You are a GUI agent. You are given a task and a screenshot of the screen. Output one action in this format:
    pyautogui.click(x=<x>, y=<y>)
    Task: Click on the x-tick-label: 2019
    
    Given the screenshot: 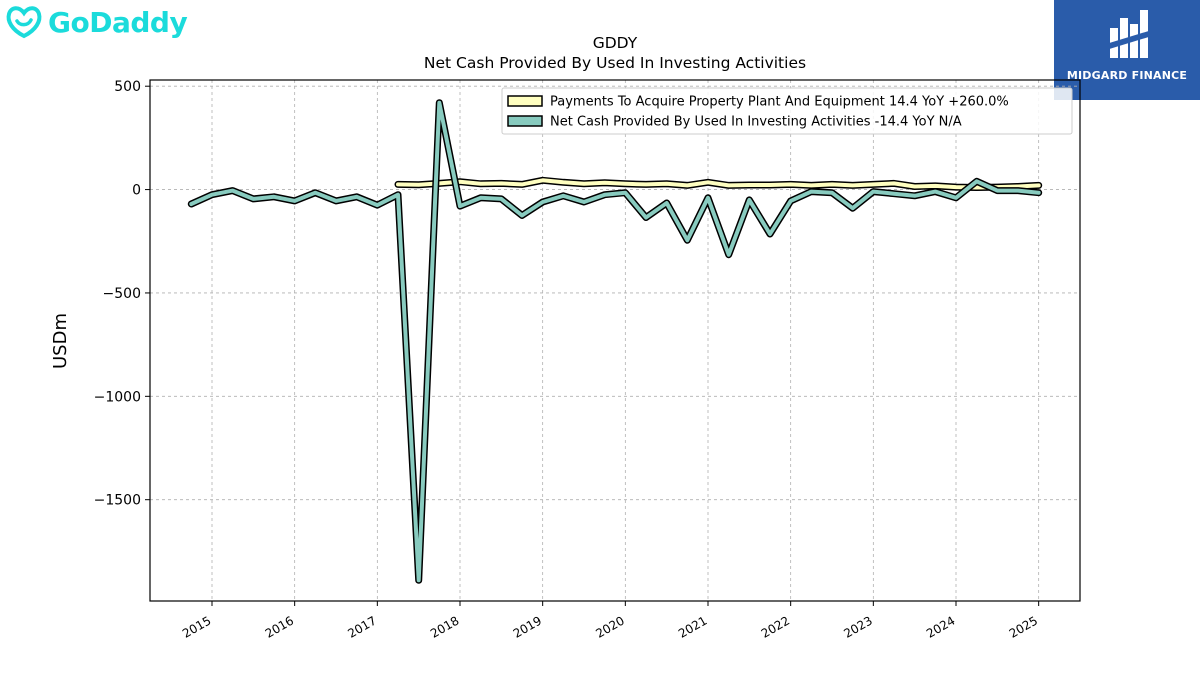 What is the action you would take?
    pyautogui.click(x=527, y=626)
    